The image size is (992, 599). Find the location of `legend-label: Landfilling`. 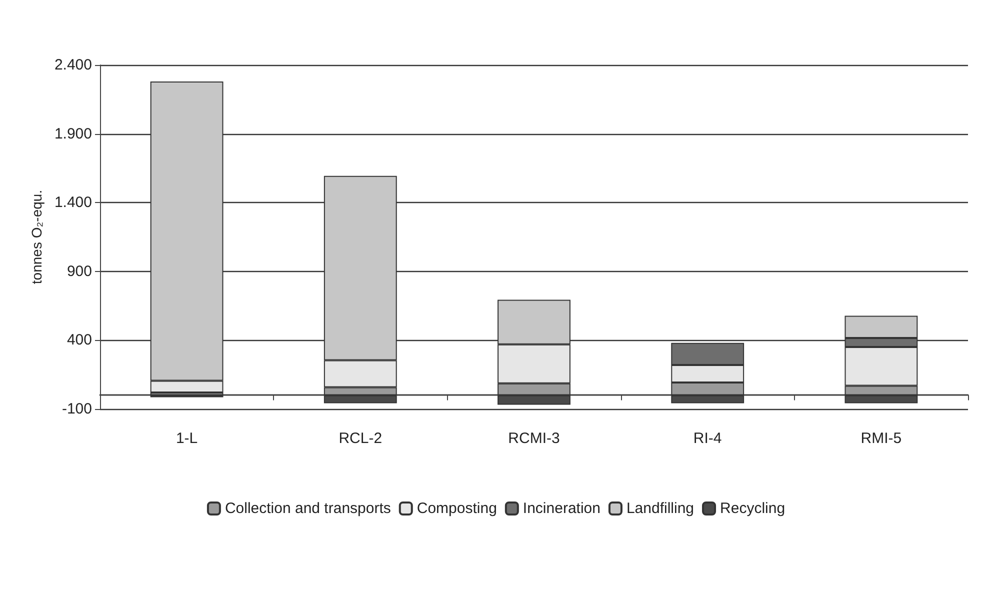

legend-label: Landfilling is located at coordinates (660, 508).